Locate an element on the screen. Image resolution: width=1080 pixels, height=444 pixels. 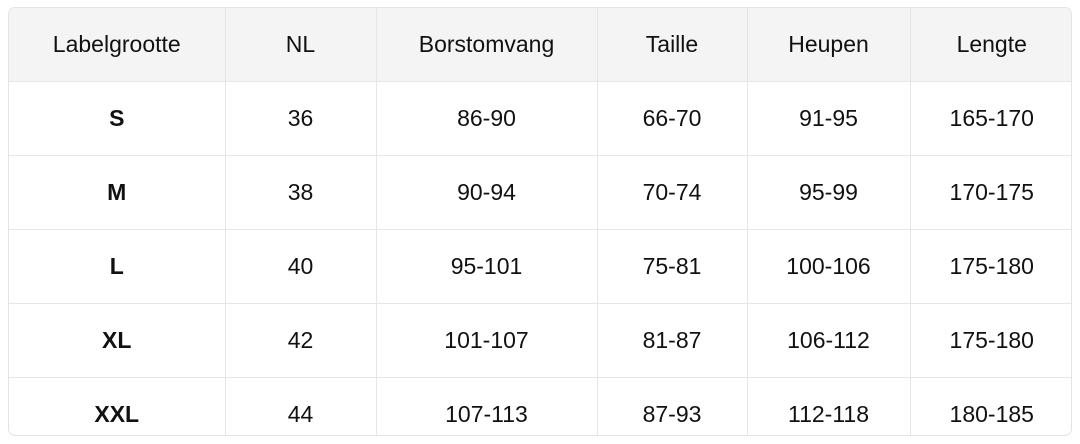
table-cell: 95-101 is located at coordinates (486, 266).